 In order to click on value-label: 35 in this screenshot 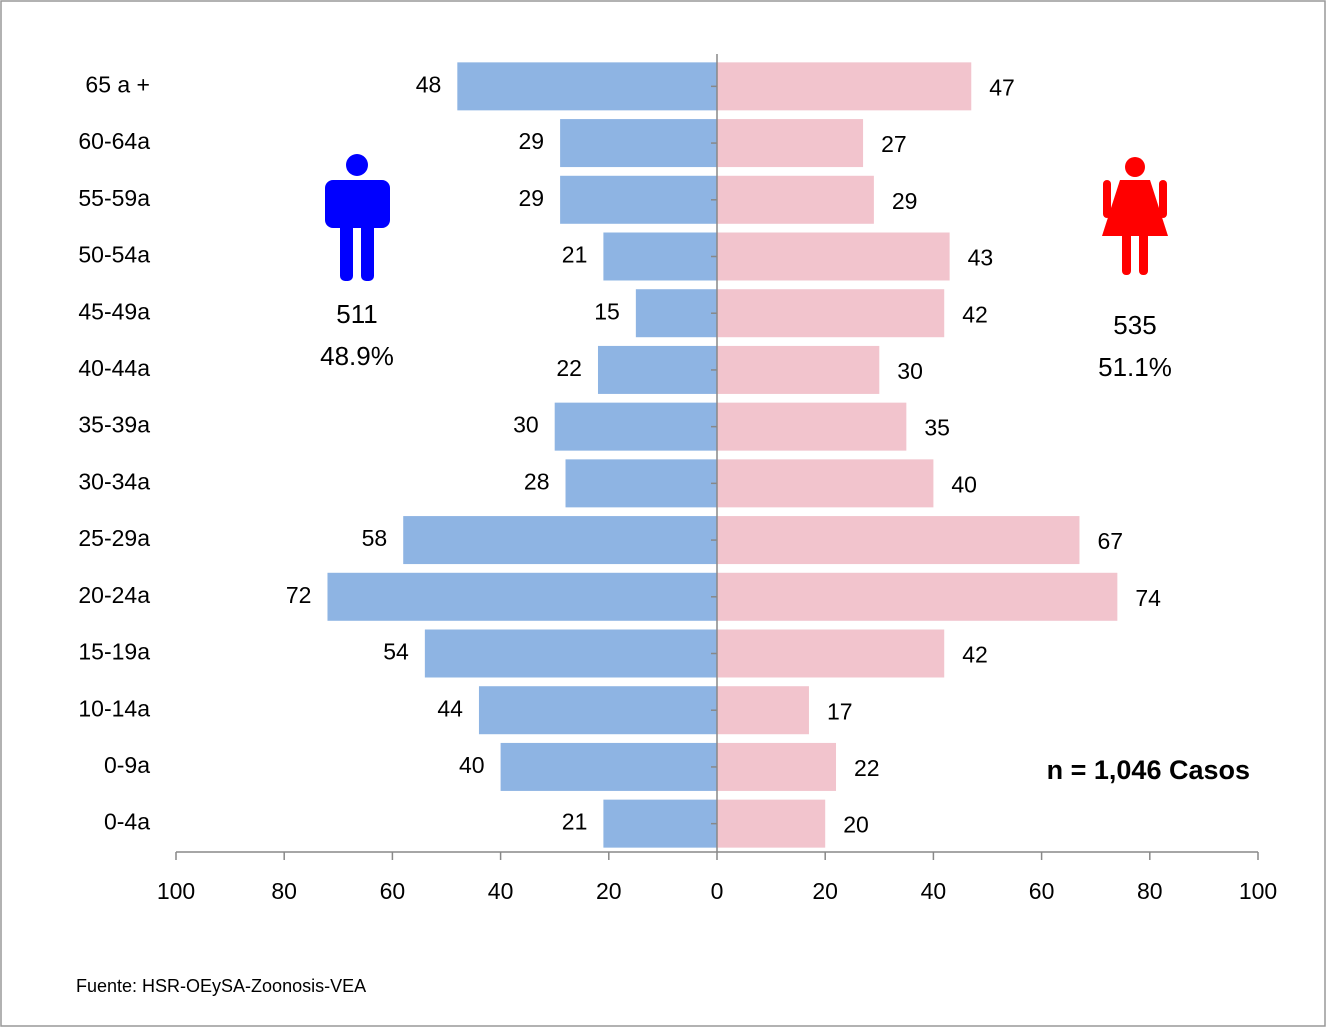, I will do `click(937, 428)`.